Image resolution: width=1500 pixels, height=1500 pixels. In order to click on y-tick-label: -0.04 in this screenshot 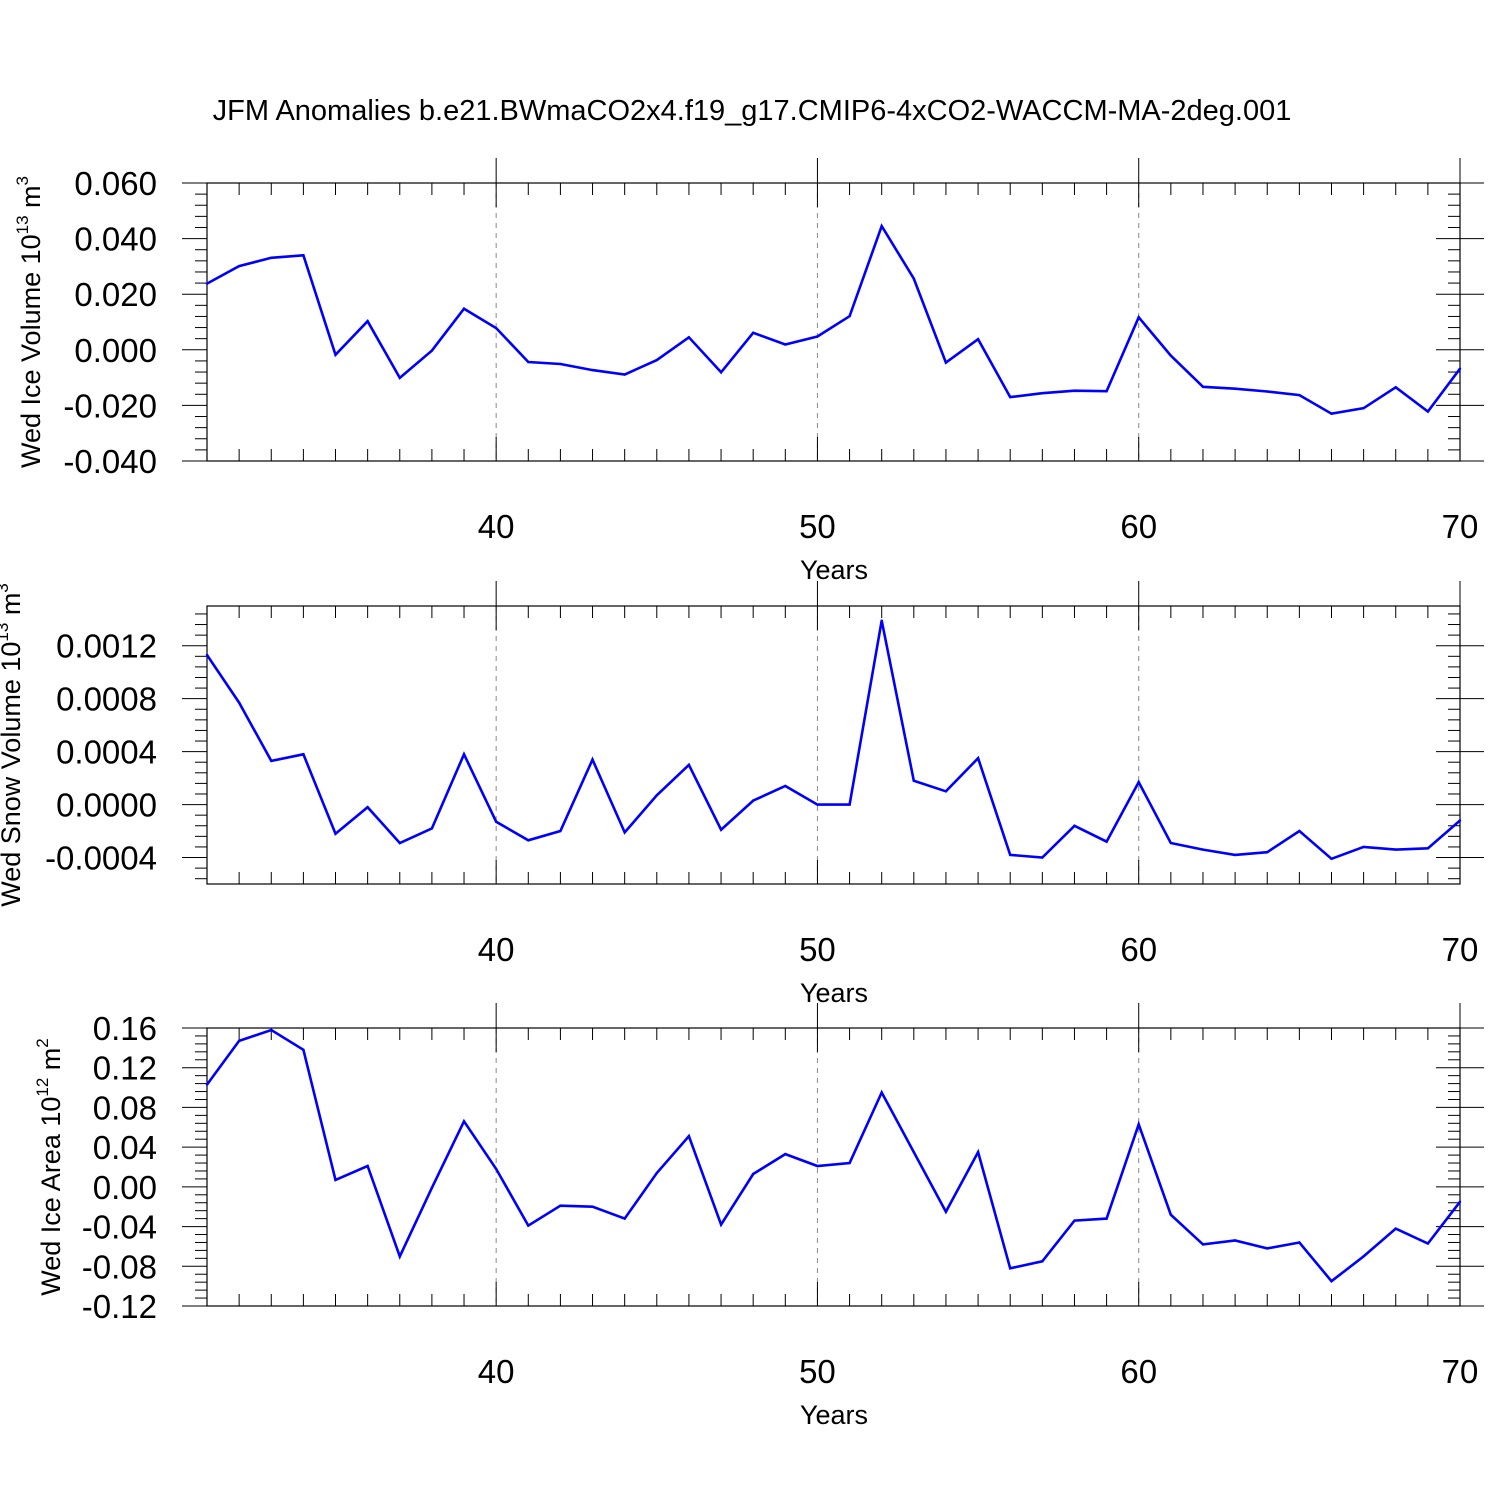, I will do `click(119, 1227)`.